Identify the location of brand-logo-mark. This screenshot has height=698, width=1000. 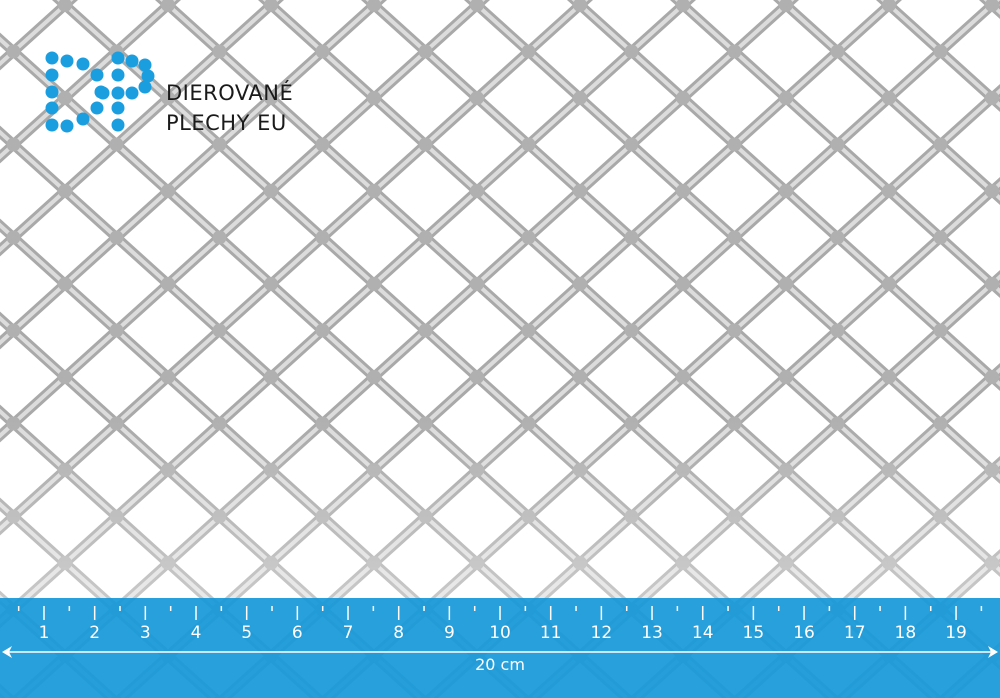
(100, 92).